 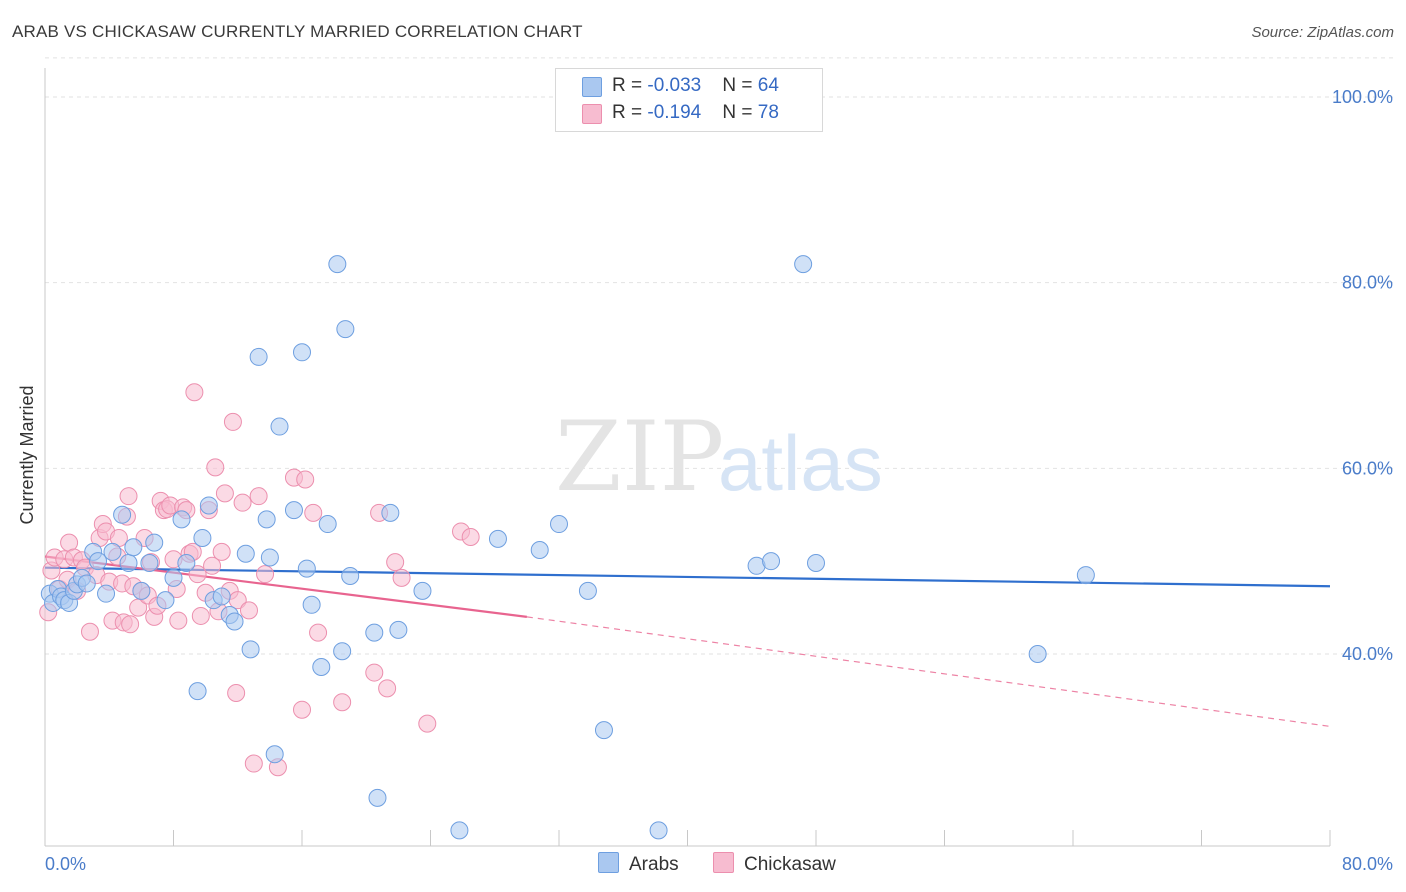 I want to click on chickasaw-legend-swatch, so click(x=723, y=862).